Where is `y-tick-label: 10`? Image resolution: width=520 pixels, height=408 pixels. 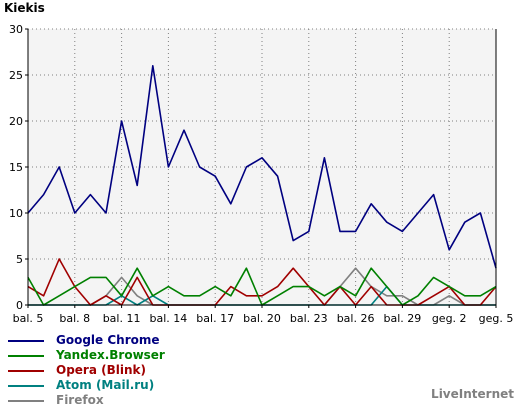
y-tick-label: 10 is located at coordinates (16, 213).